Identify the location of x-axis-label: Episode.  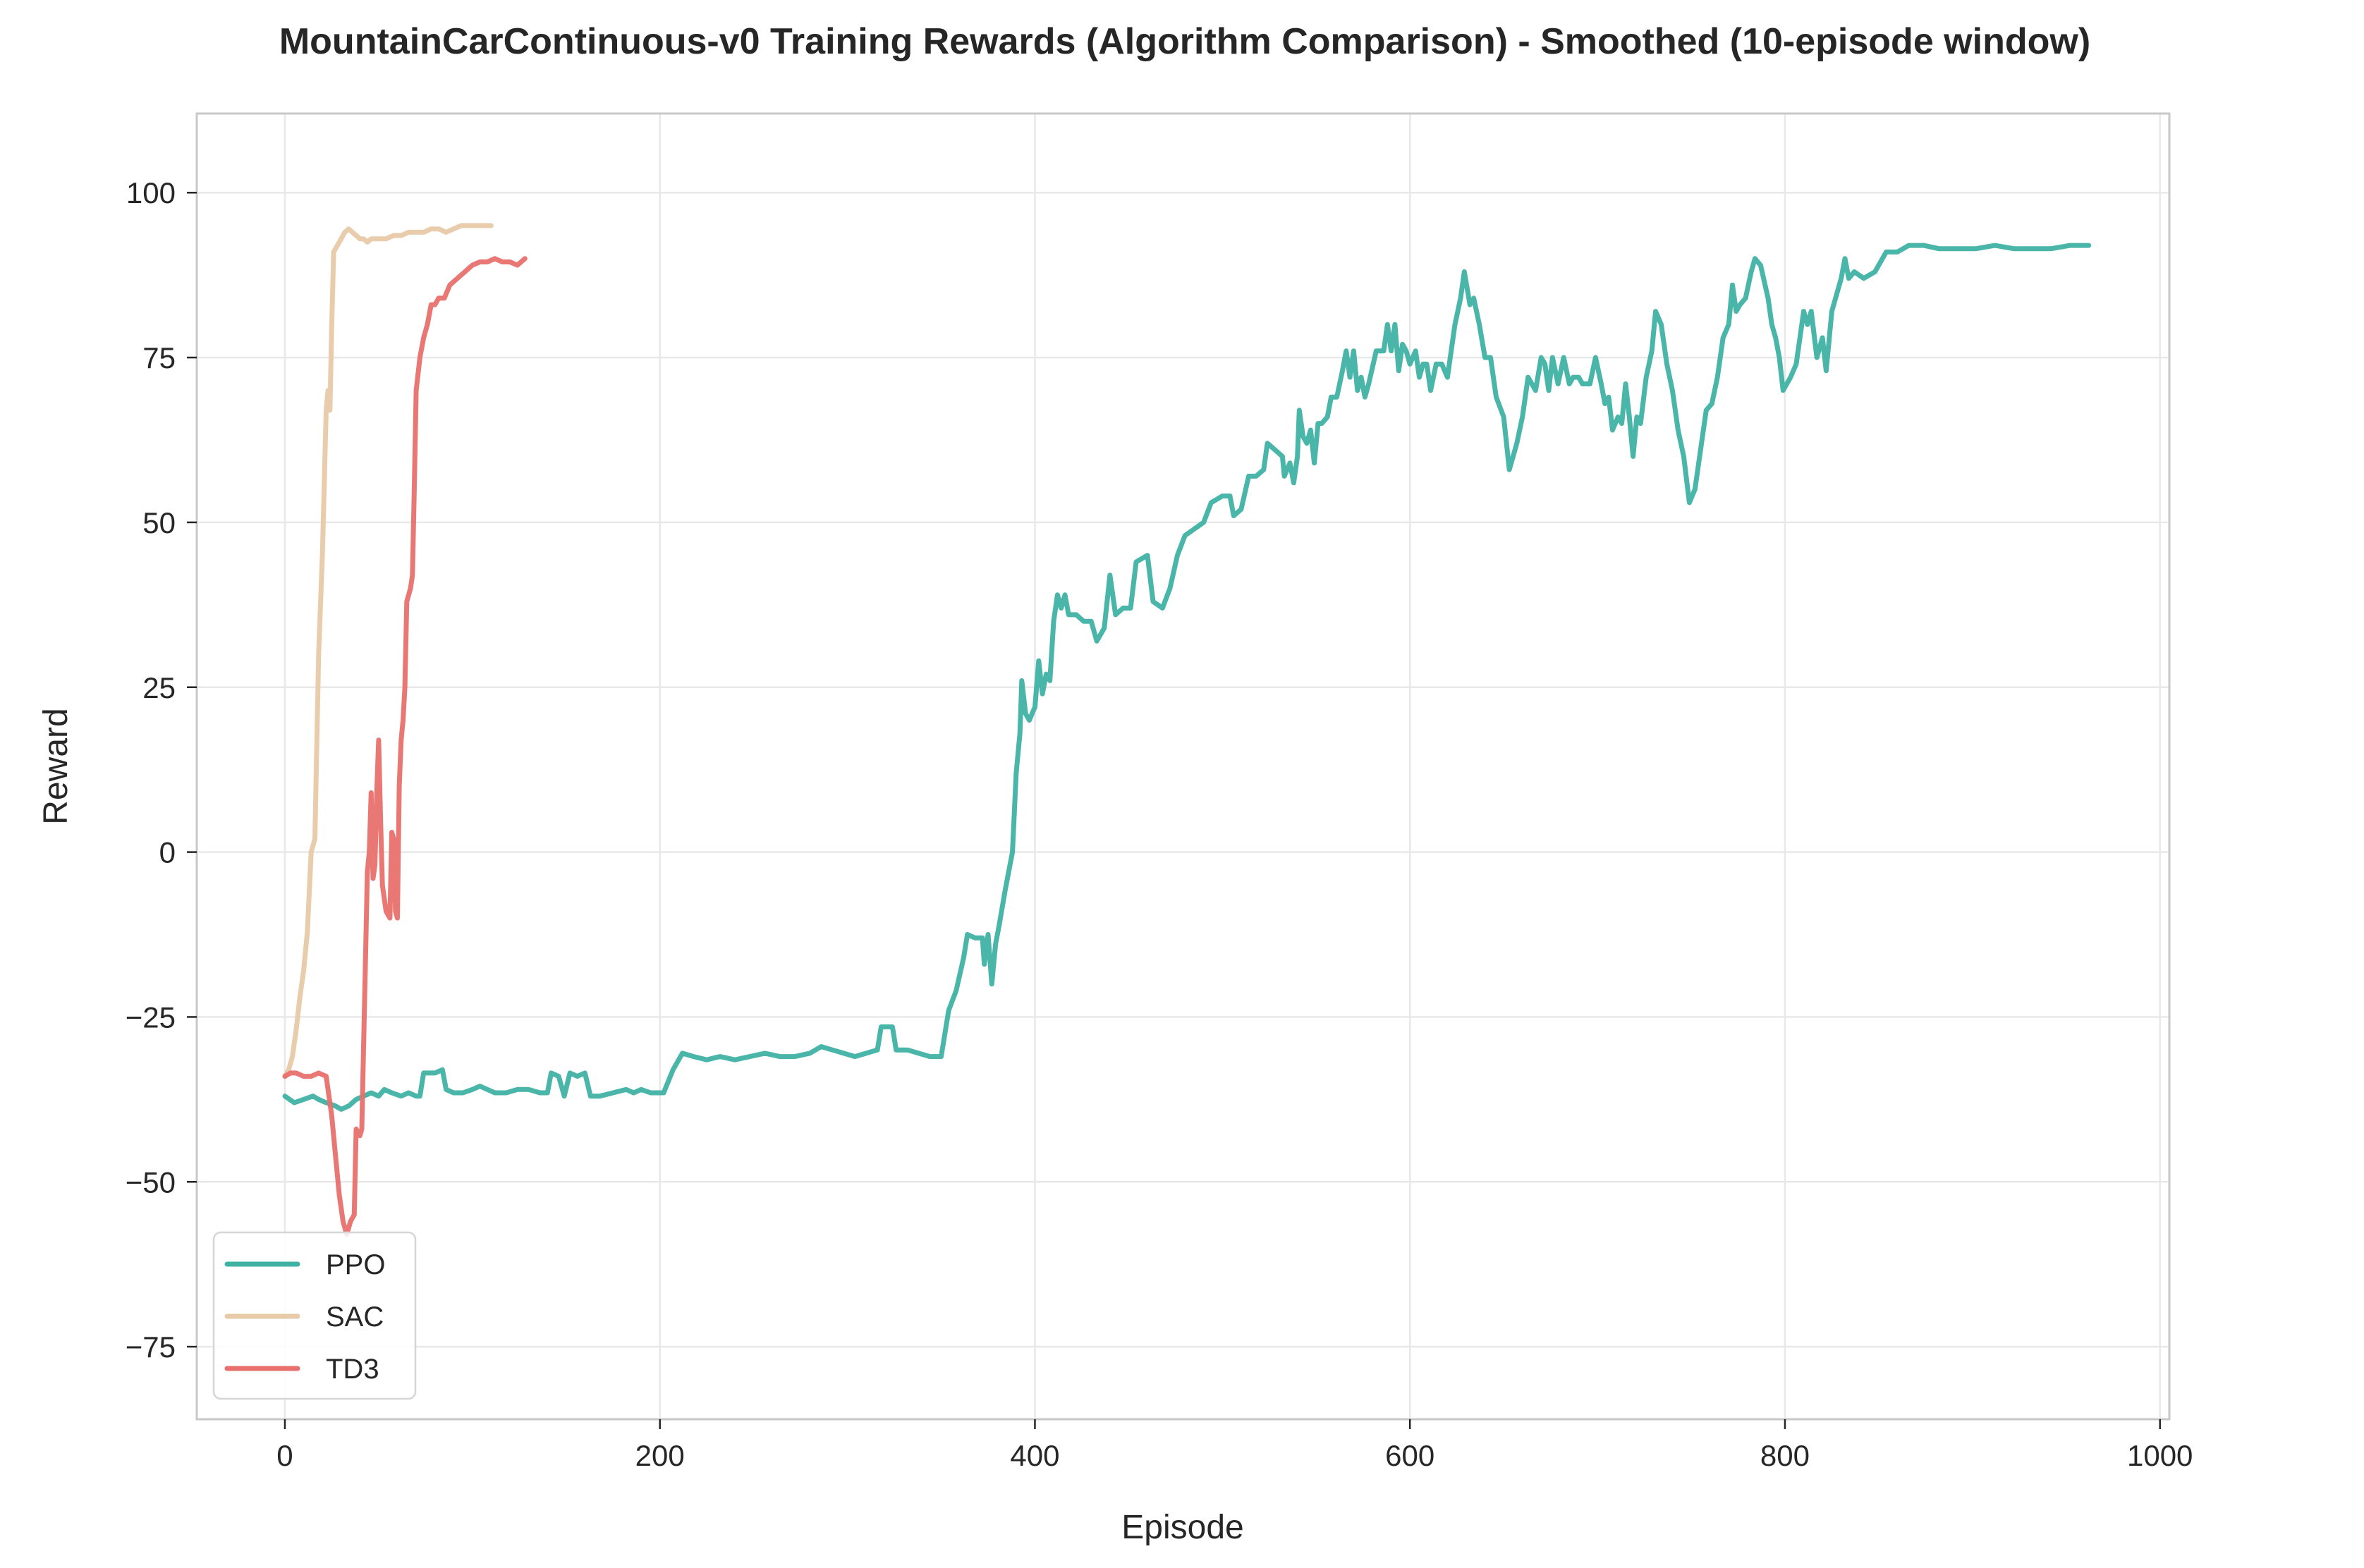
(1182, 1527).